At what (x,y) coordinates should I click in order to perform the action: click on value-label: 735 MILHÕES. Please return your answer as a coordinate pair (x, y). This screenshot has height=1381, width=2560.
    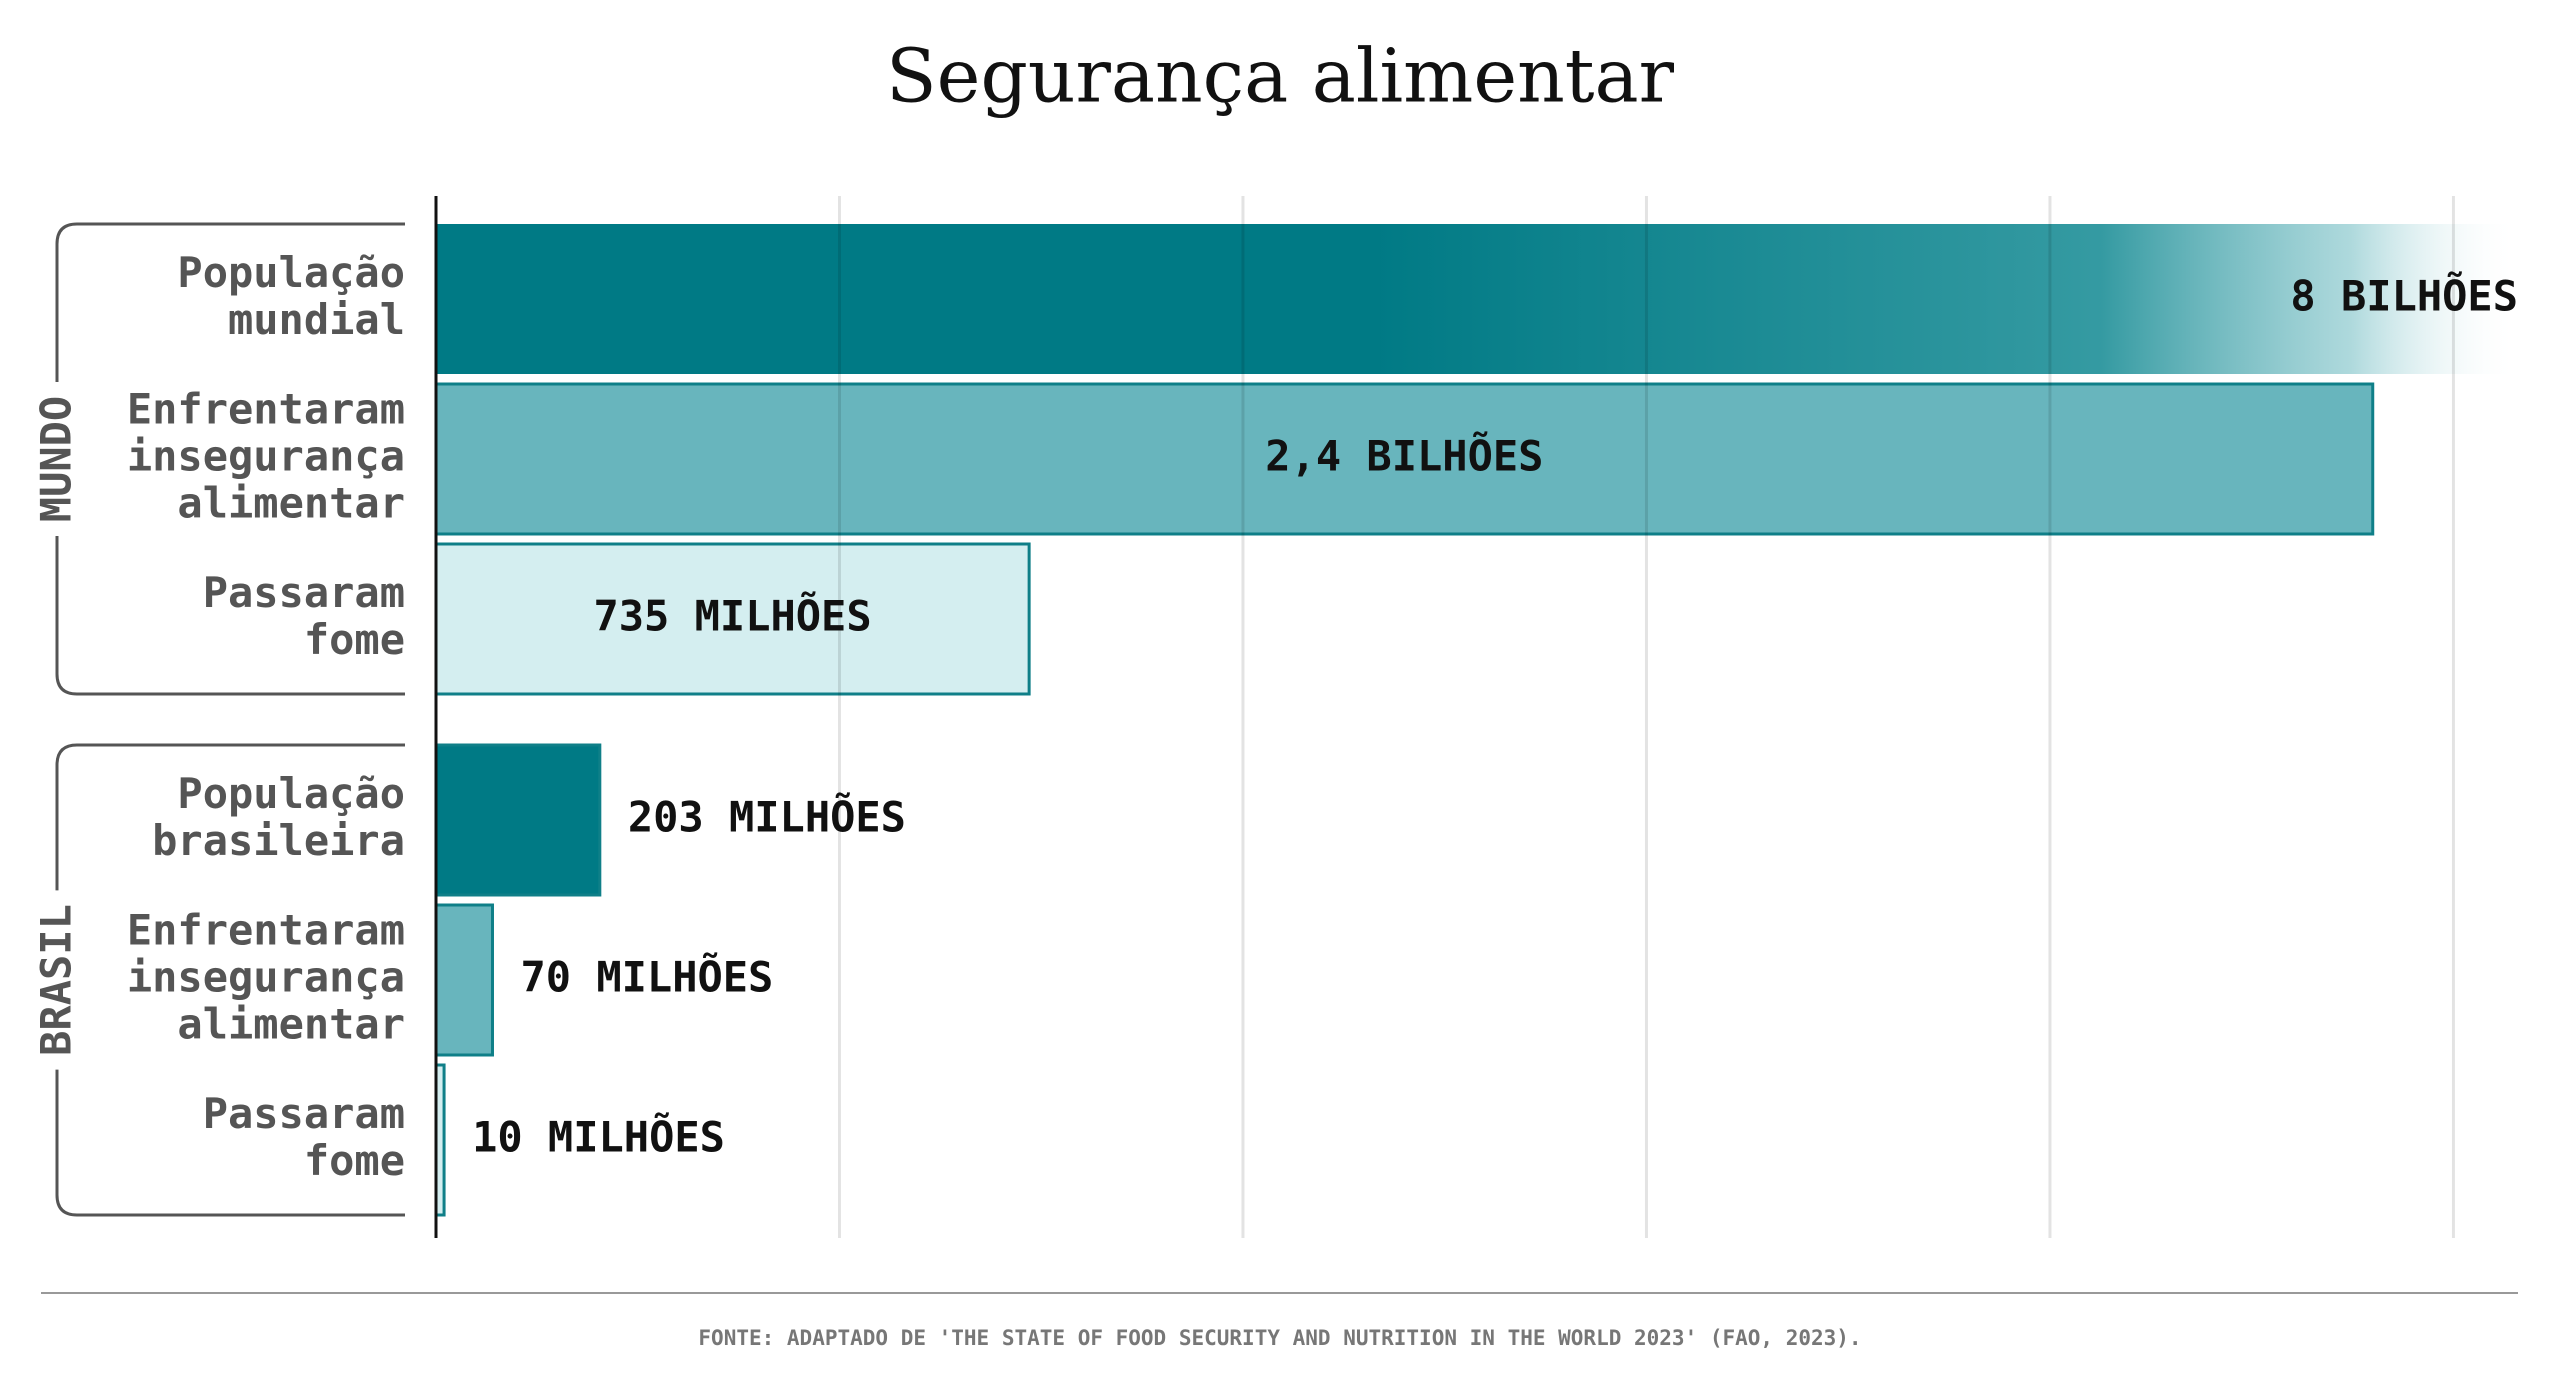
    Looking at the image, I should click on (732, 616).